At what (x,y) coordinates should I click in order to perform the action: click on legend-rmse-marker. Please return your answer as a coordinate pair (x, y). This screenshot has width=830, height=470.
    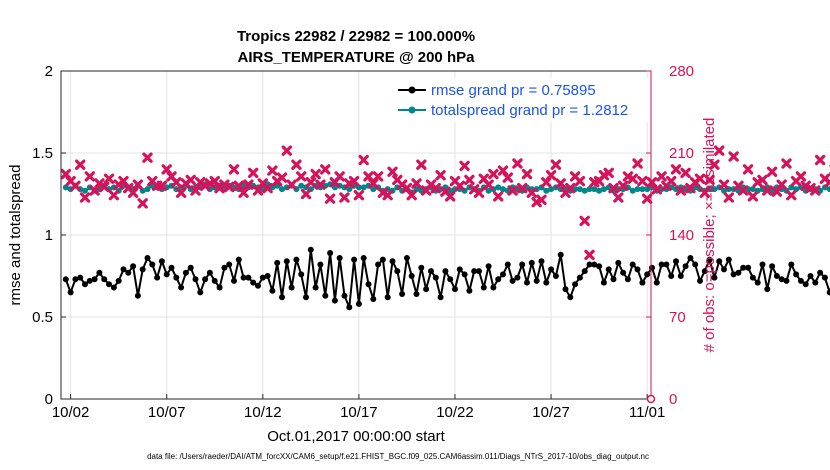
    Looking at the image, I should click on (412, 90).